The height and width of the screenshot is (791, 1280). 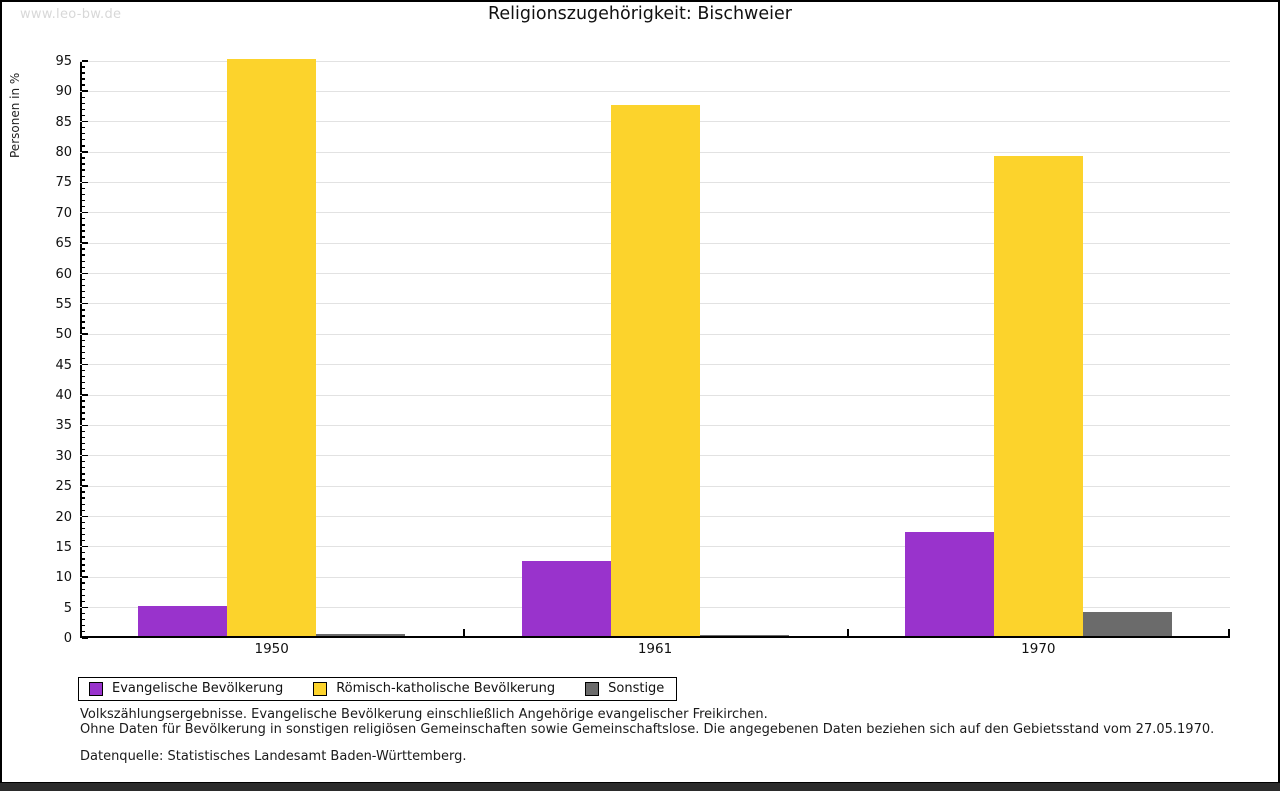 What do you see at coordinates (624, 688) in the screenshot?
I see `legend-entry-sonstige: Sonstige` at bounding box center [624, 688].